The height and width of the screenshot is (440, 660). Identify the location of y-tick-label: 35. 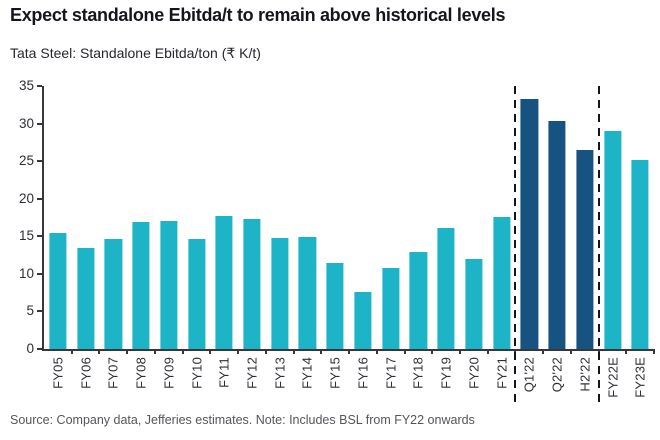
(26, 85).